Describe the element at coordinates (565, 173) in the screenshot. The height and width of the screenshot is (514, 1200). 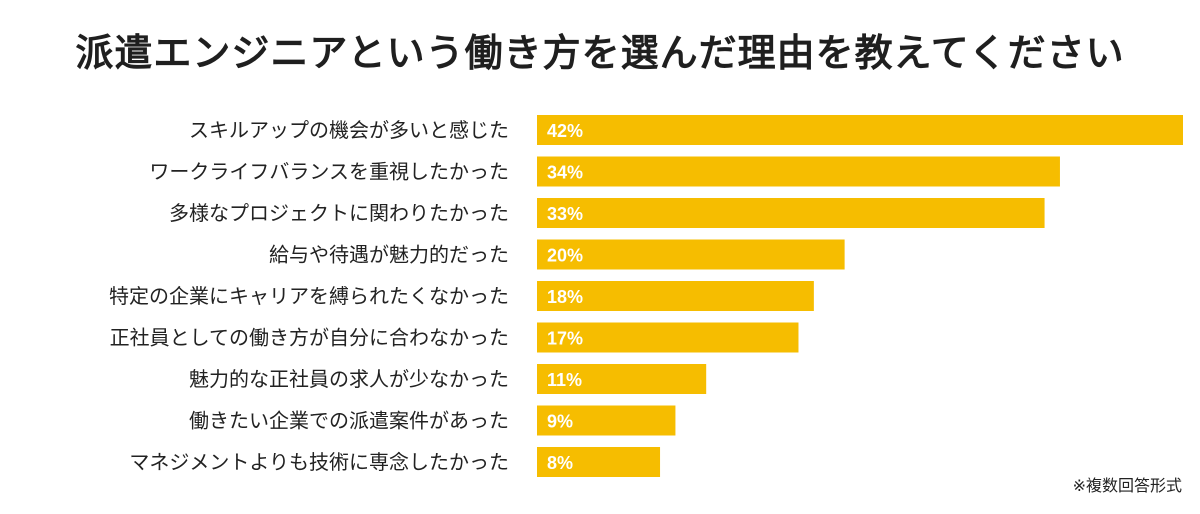
I see `value-label-2: 34%` at that location.